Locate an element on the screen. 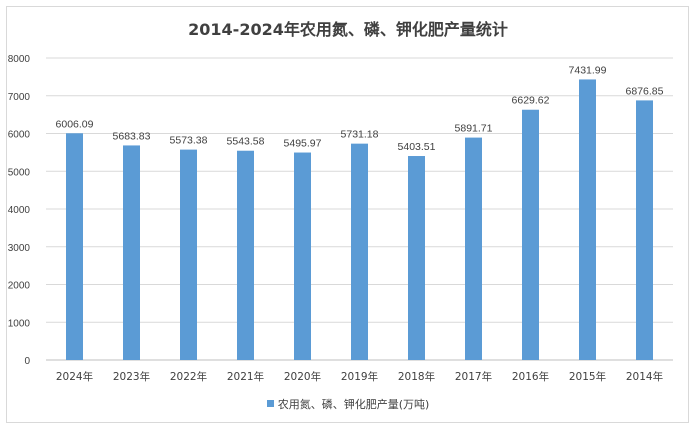  x-tick-label: 2022年 is located at coordinates (188, 376).